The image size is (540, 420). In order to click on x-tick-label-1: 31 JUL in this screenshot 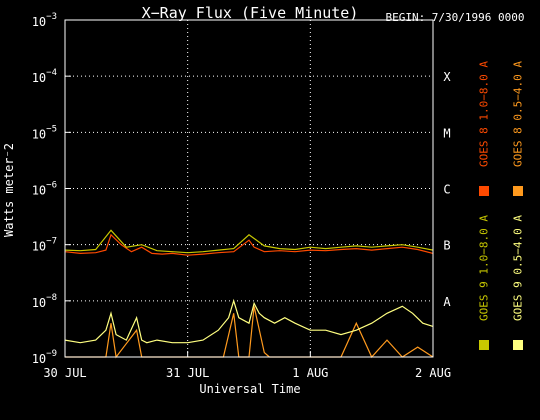, I will do `click(187, 373)`.